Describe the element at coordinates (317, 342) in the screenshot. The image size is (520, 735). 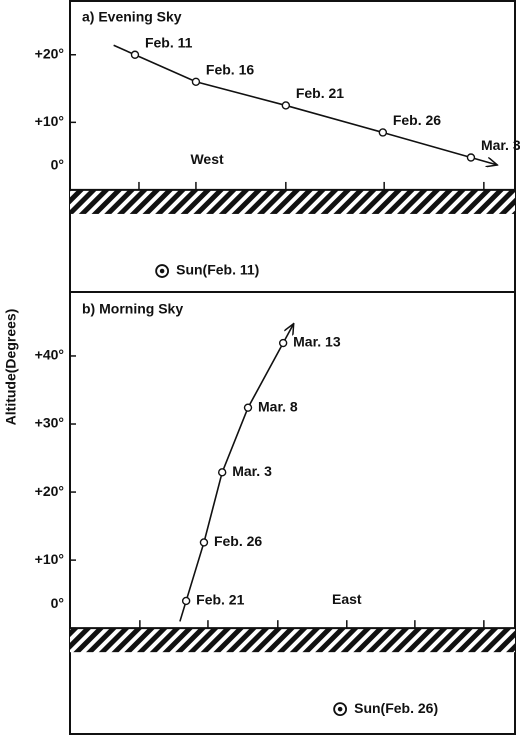
I see `point-label: Mar. 13` at that location.